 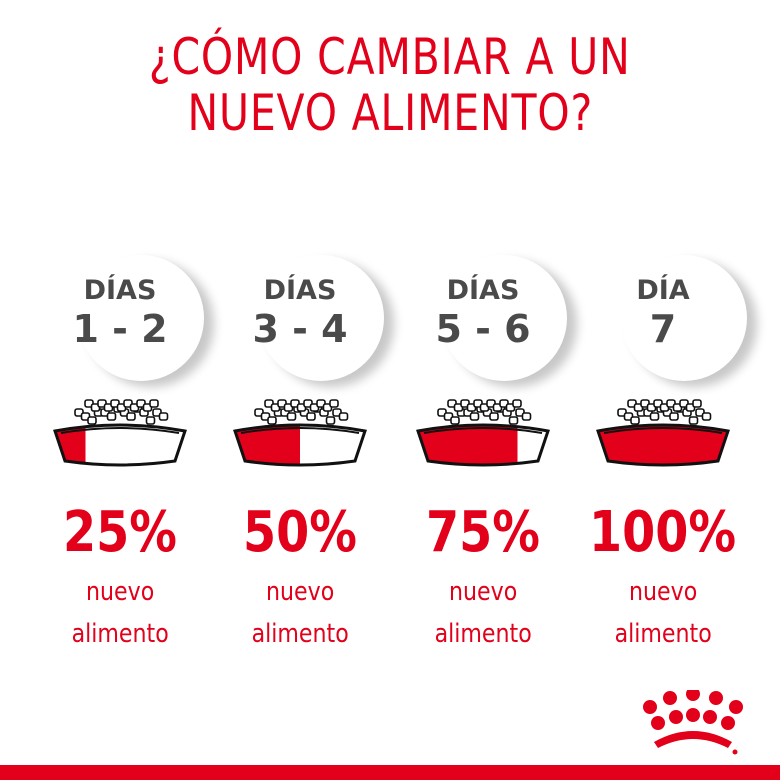 What do you see at coordinates (695, 725) in the screenshot?
I see `royal-canin-crown-icon` at bounding box center [695, 725].